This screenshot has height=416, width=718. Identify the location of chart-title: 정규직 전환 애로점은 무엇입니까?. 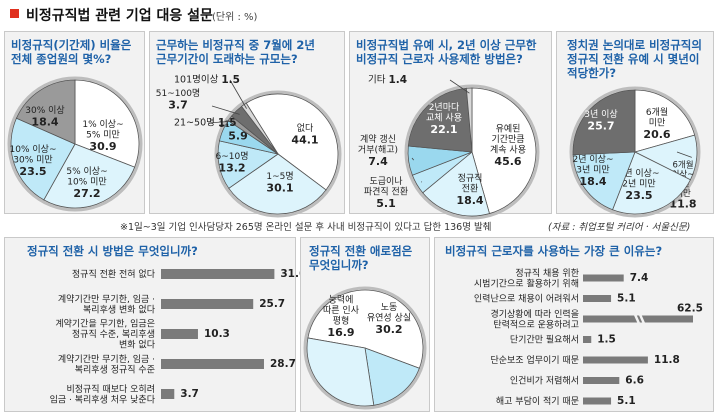
(361, 258).